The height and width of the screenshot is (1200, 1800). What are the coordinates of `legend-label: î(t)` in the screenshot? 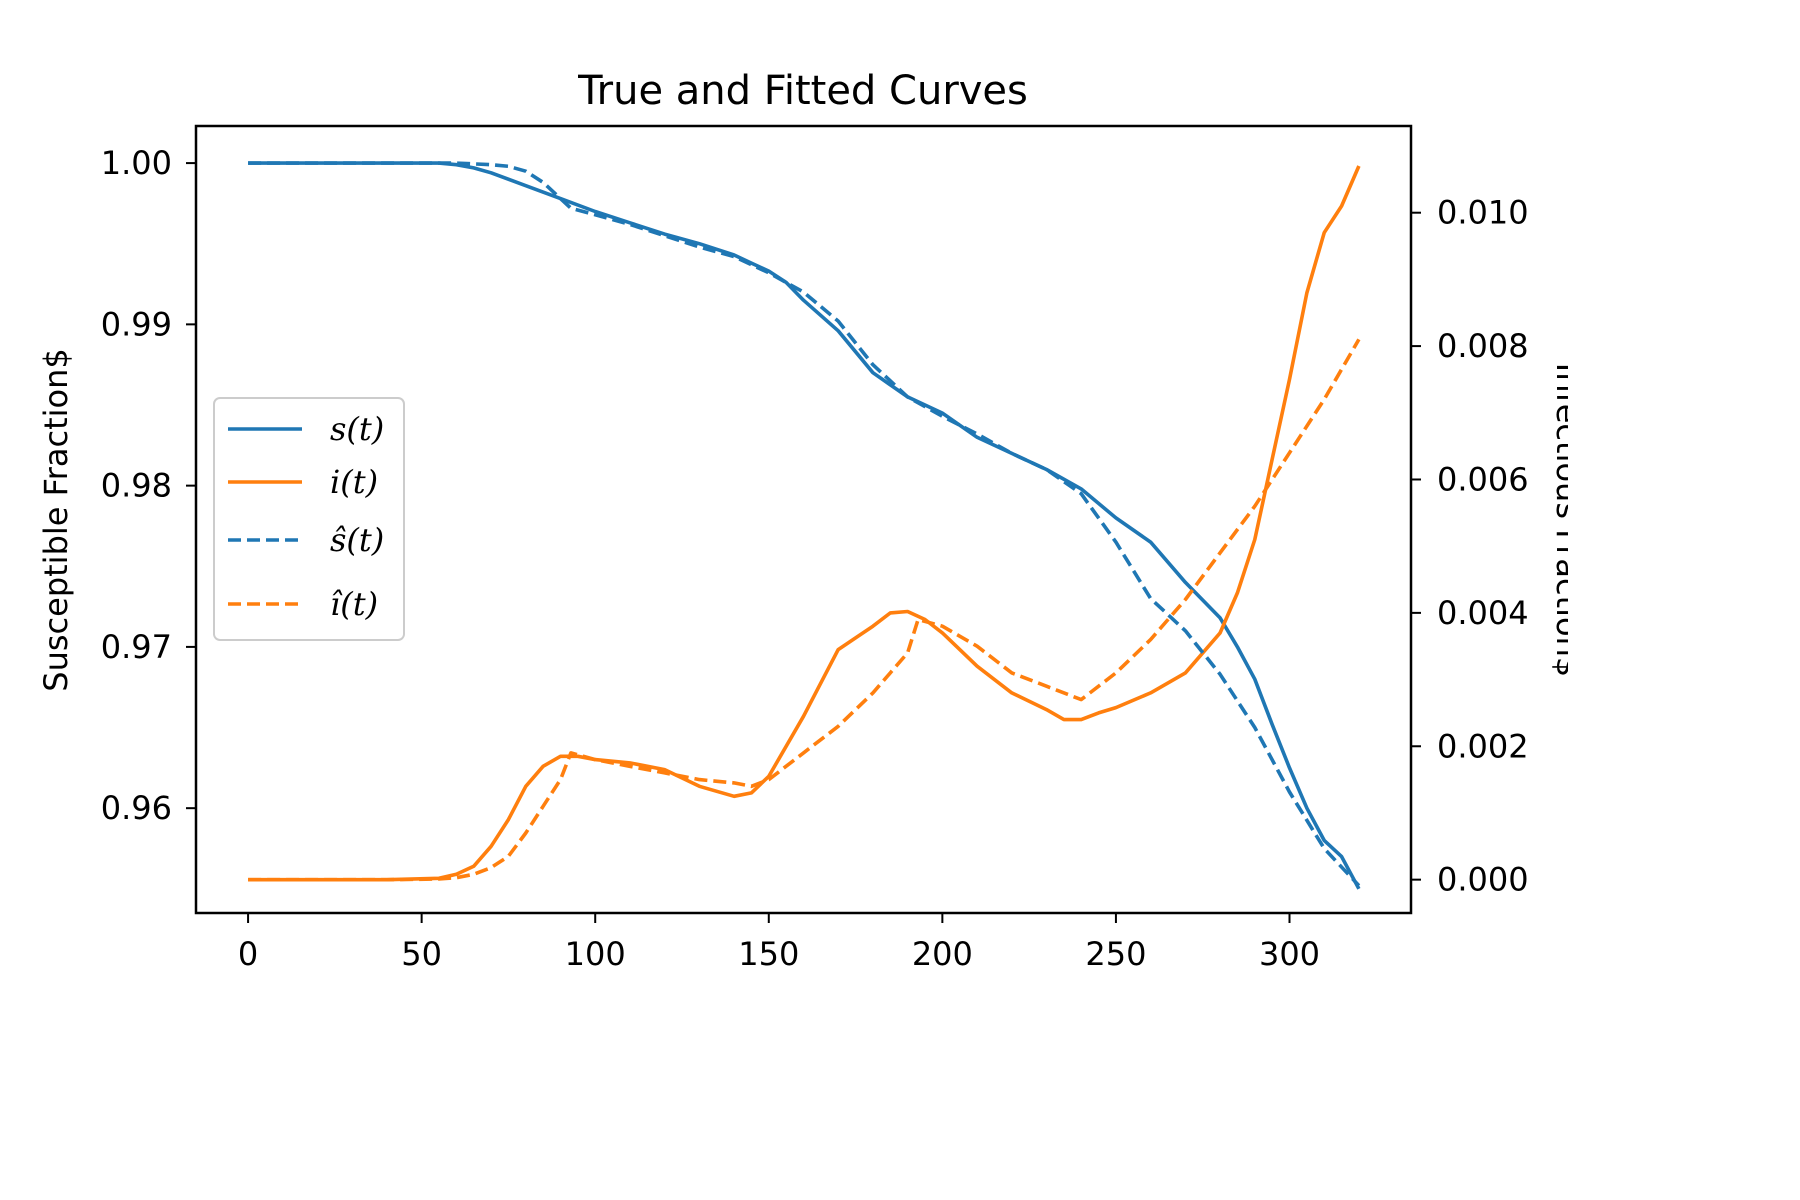 It's located at (354, 604).